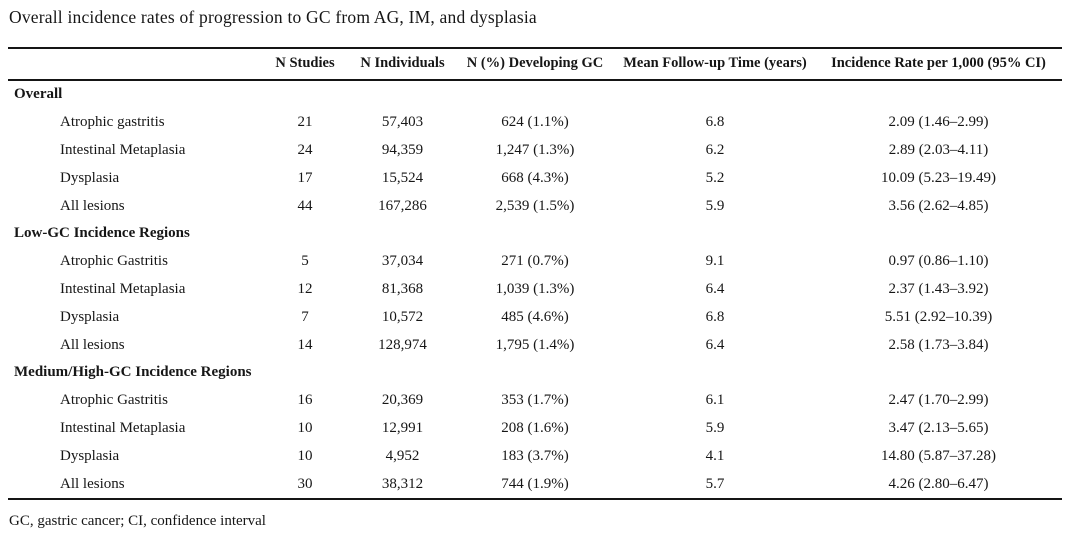 Image resolution: width=1080 pixels, height=539 pixels. What do you see at coordinates (402, 485) in the screenshot?
I see `cell-n-individuals: 38,312` at bounding box center [402, 485].